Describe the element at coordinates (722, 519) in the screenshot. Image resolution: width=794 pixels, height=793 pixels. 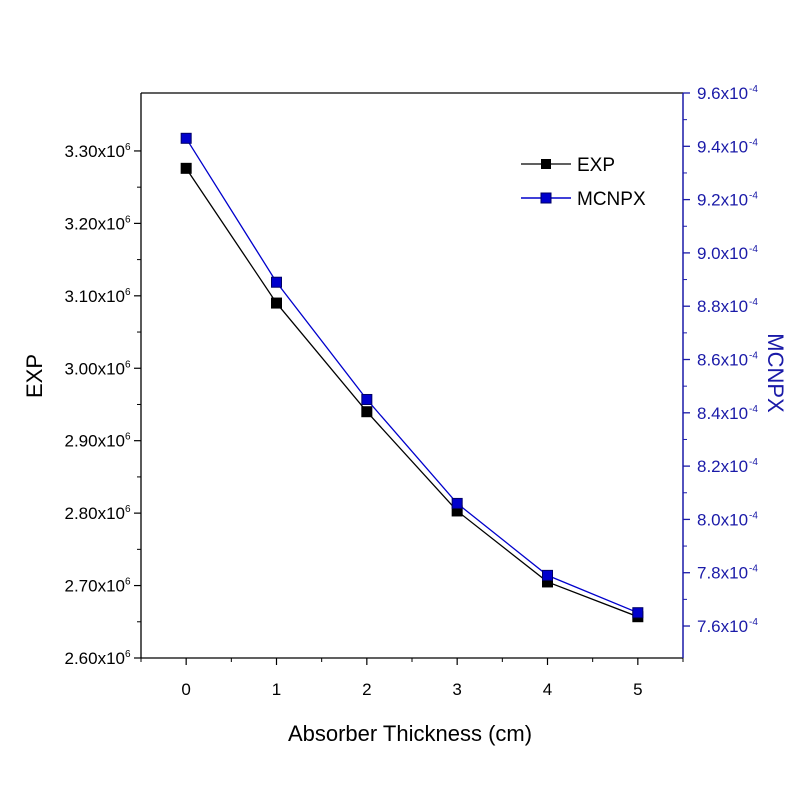
I see `right-tick-label: 8.0x10` at that location.